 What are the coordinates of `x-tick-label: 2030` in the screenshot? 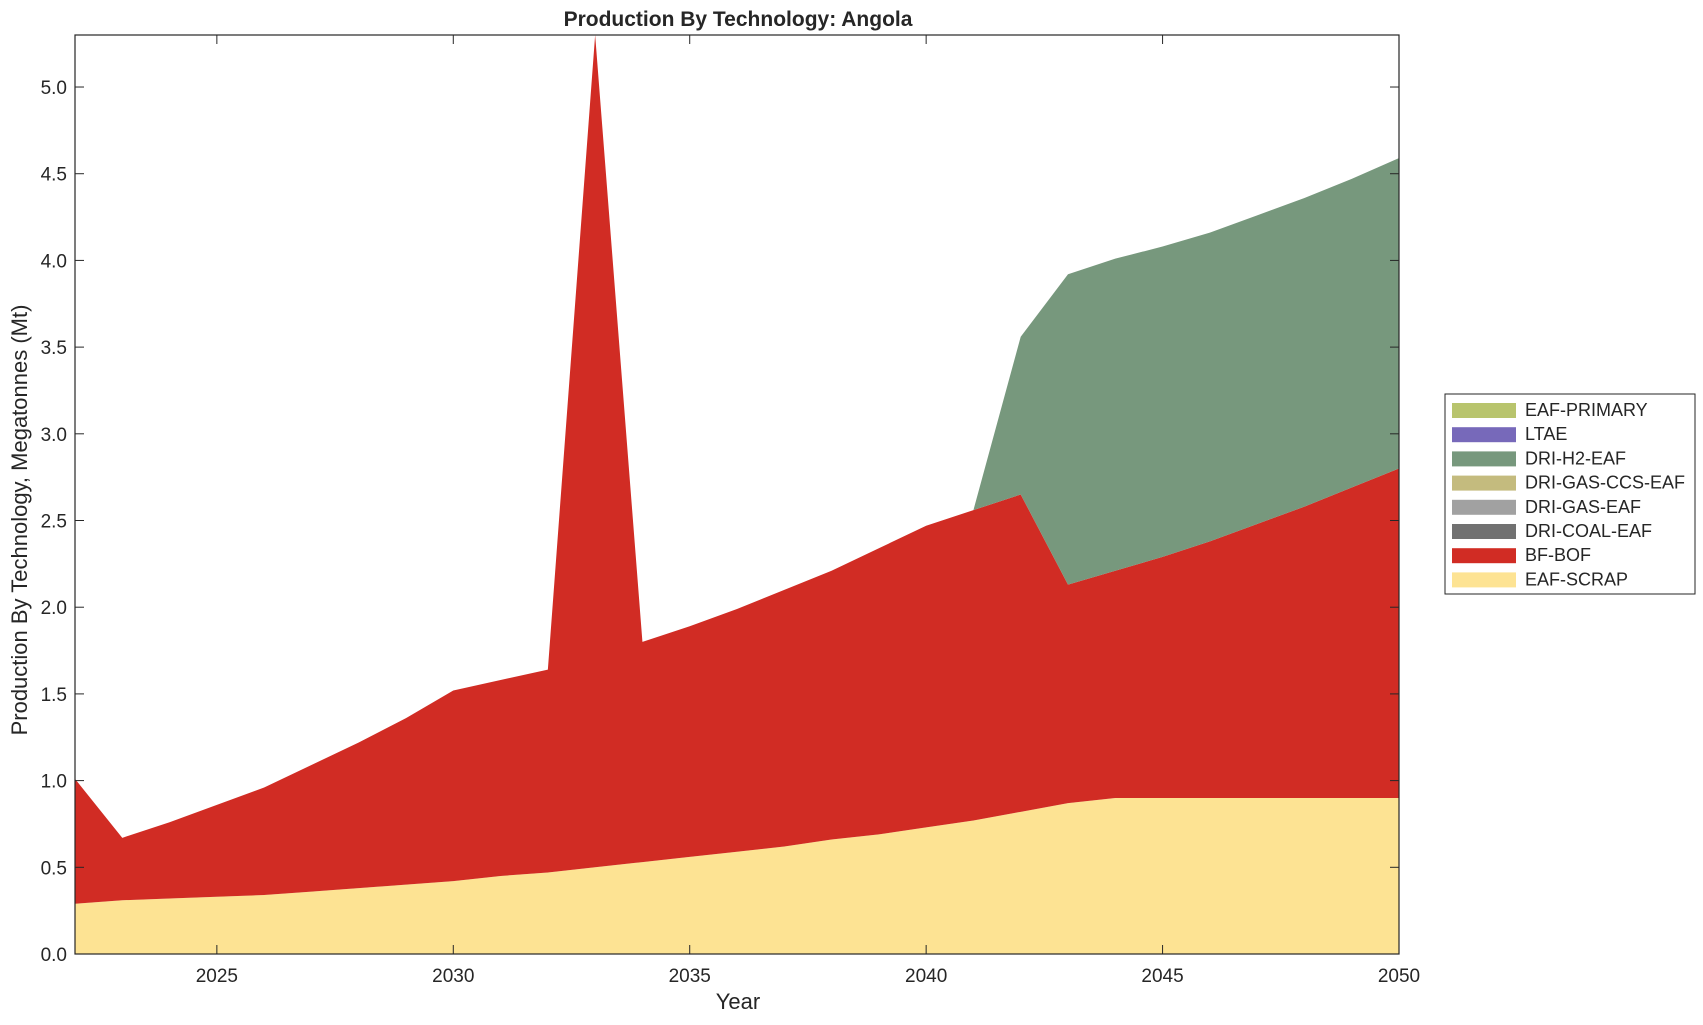 It's located at (453, 976).